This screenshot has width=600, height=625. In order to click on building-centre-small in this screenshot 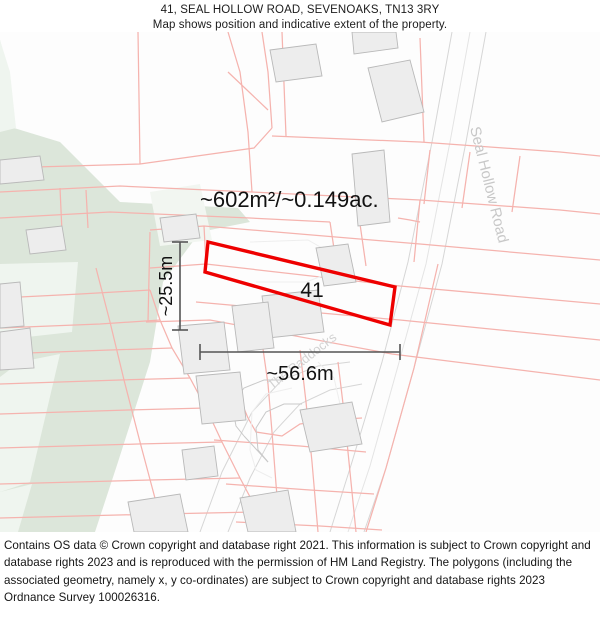, I will do `click(180, 228)`.